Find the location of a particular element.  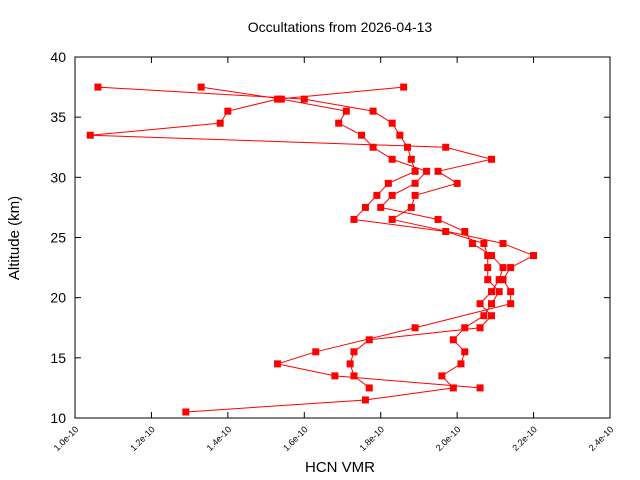

x-tick-label: 2.2e-10 is located at coordinates (524, 438).